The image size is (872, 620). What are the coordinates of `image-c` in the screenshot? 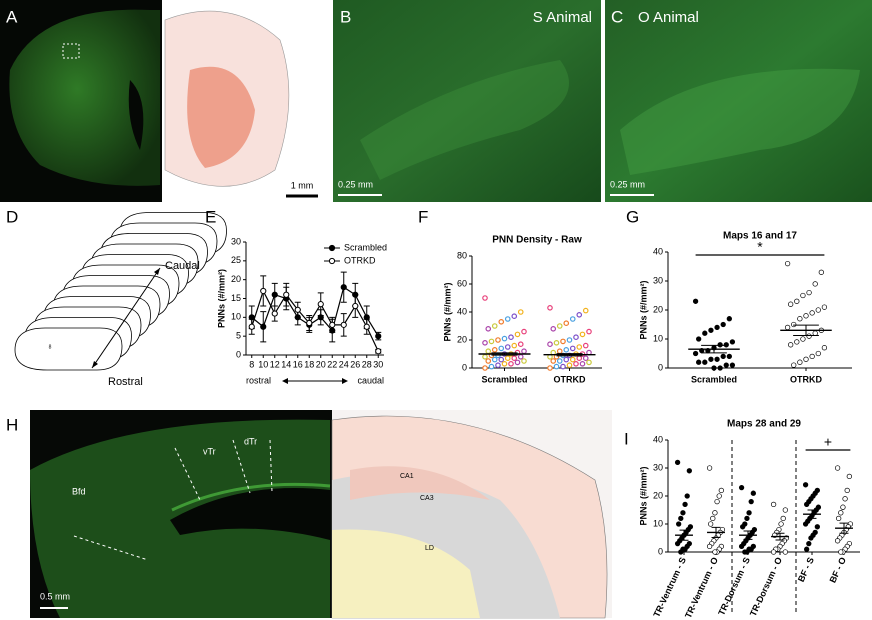 It's located at (738, 101).